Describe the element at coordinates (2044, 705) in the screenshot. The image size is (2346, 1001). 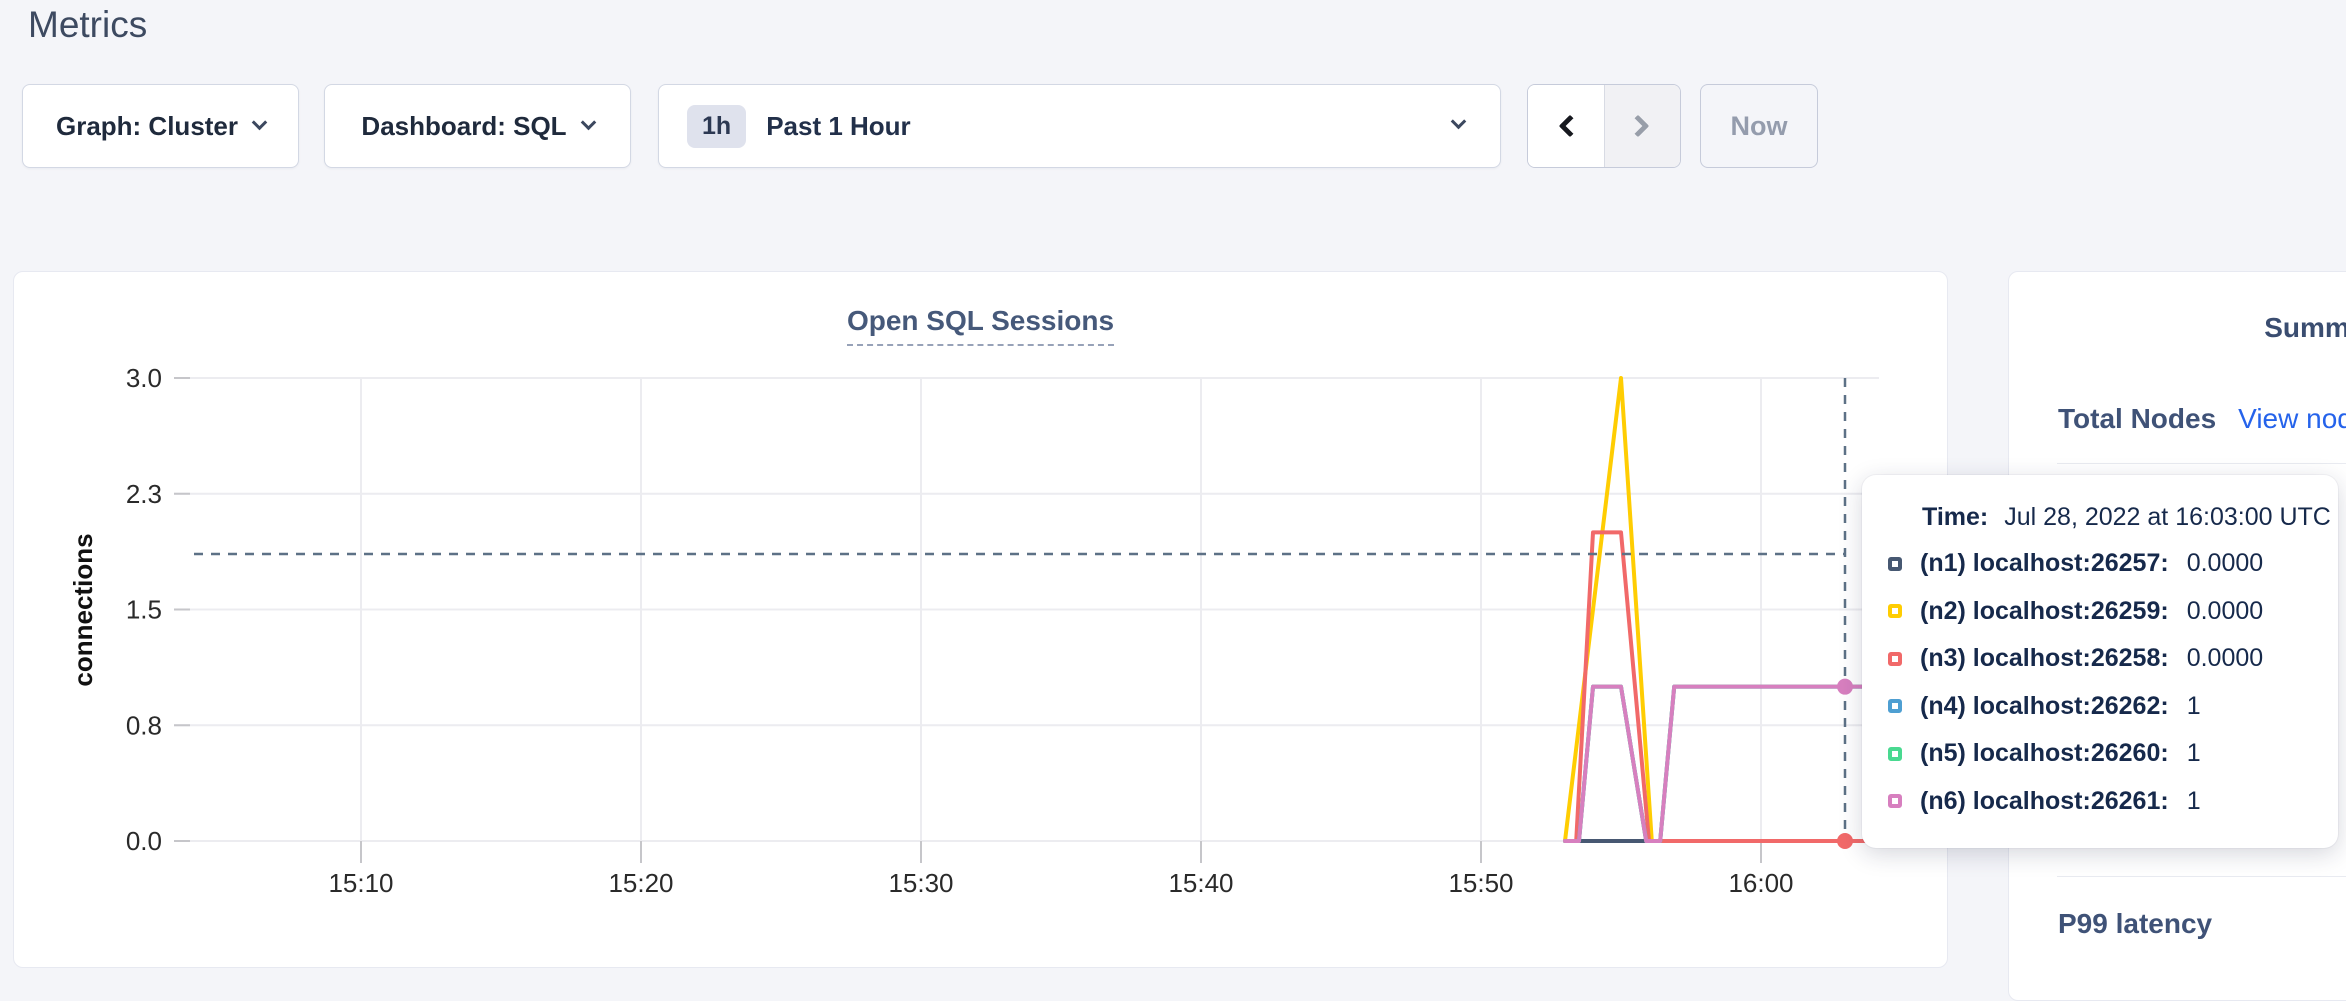
I see `series-name: (n4) localhost:26262:` at that location.